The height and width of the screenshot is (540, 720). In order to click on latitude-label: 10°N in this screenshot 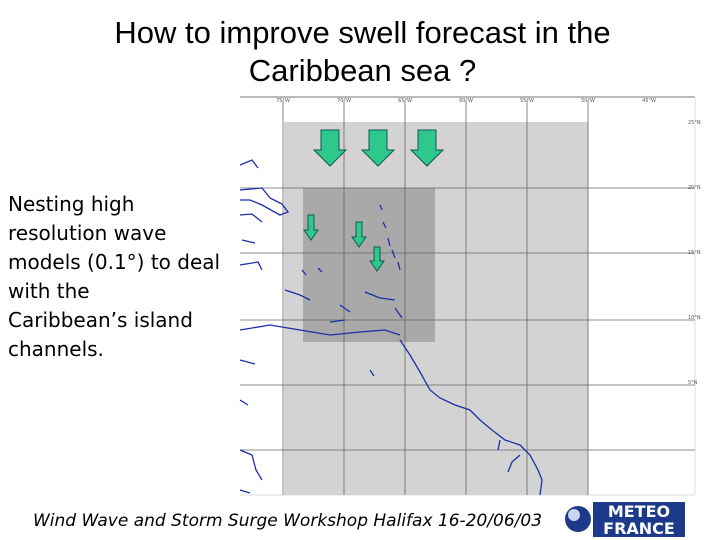, I will do `click(694, 318)`.